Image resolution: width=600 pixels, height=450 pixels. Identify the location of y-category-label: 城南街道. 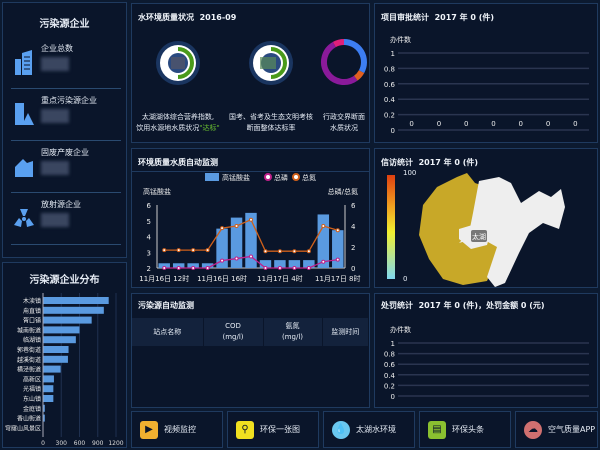
(29, 330).